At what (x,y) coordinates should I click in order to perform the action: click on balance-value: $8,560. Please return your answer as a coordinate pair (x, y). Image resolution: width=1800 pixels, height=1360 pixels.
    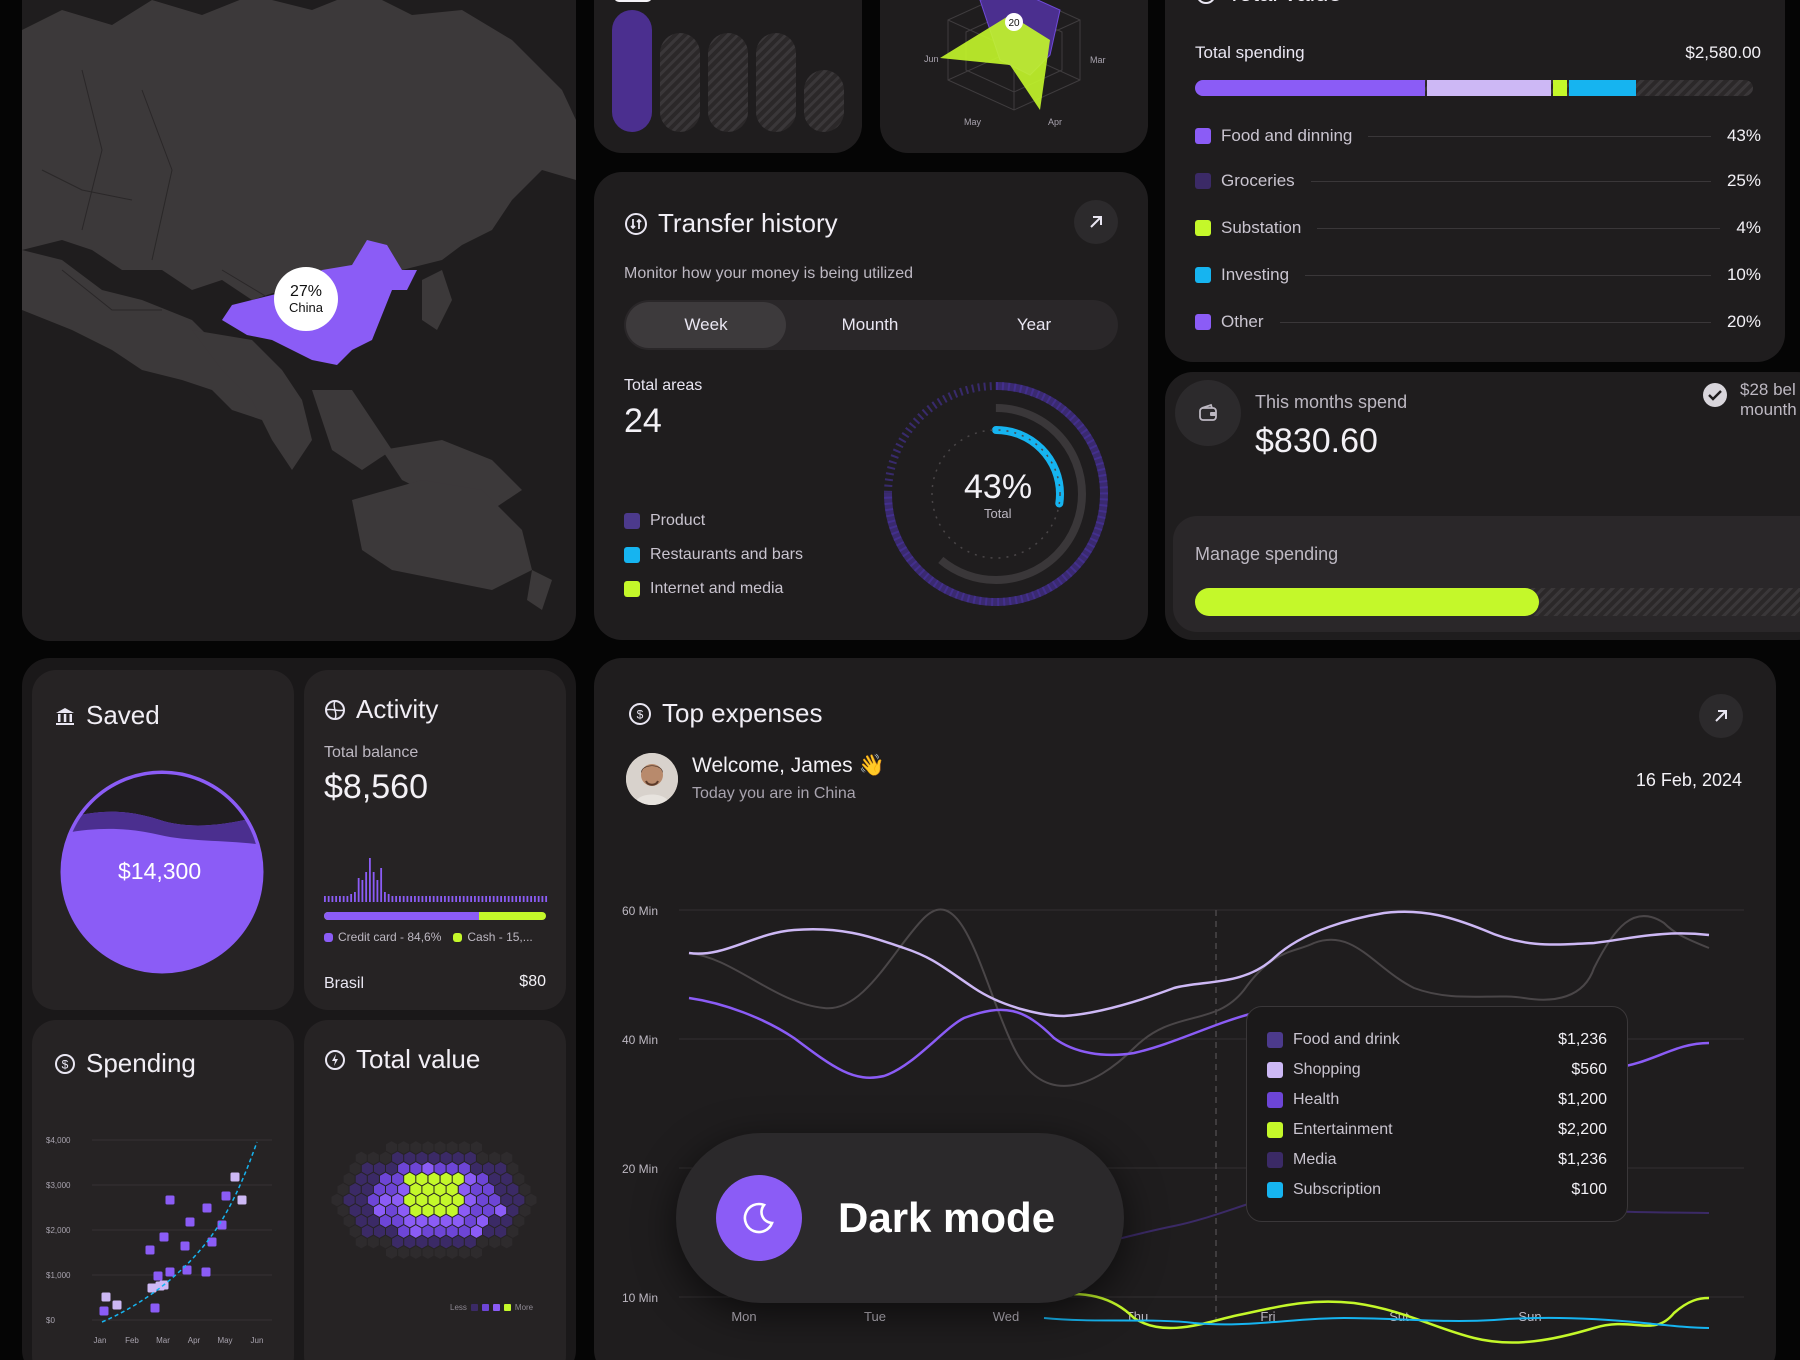
    Looking at the image, I should click on (376, 787).